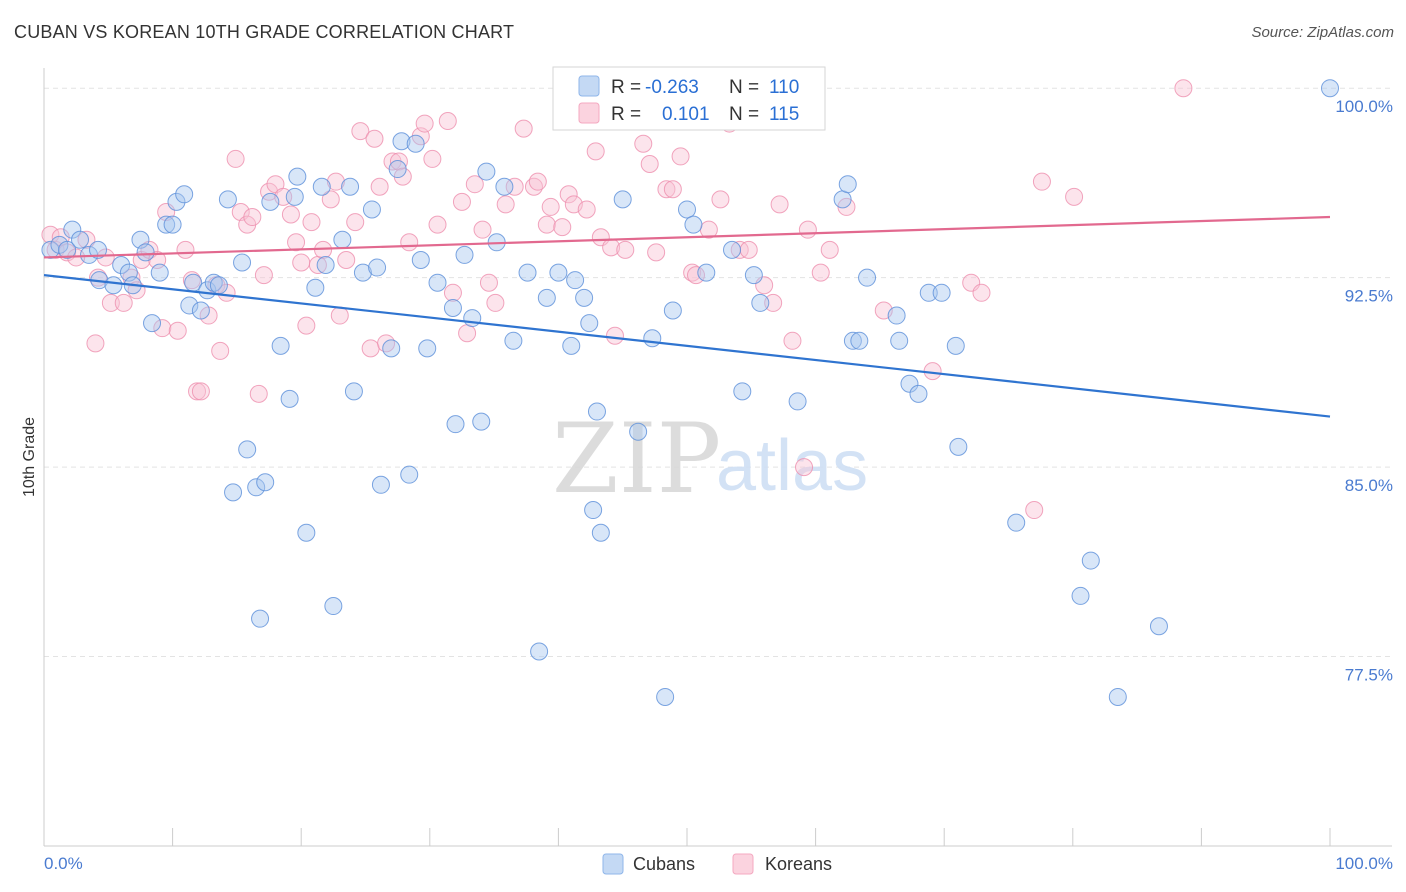  I want to click on legend-n-value-1: 110, so click(784, 87).